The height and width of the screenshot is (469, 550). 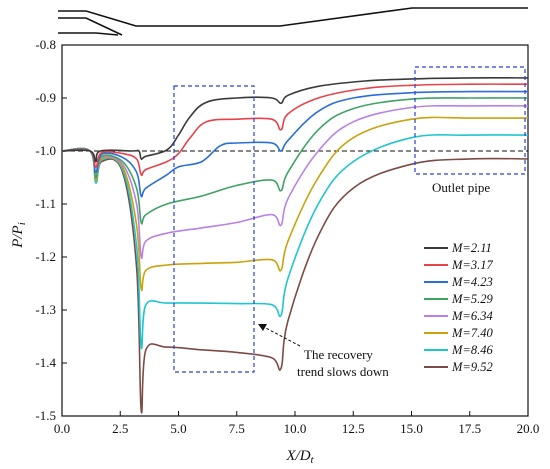 What do you see at coordinates (19, 235) in the screenshot?
I see `y-axis-label: P/Pi` at bounding box center [19, 235].